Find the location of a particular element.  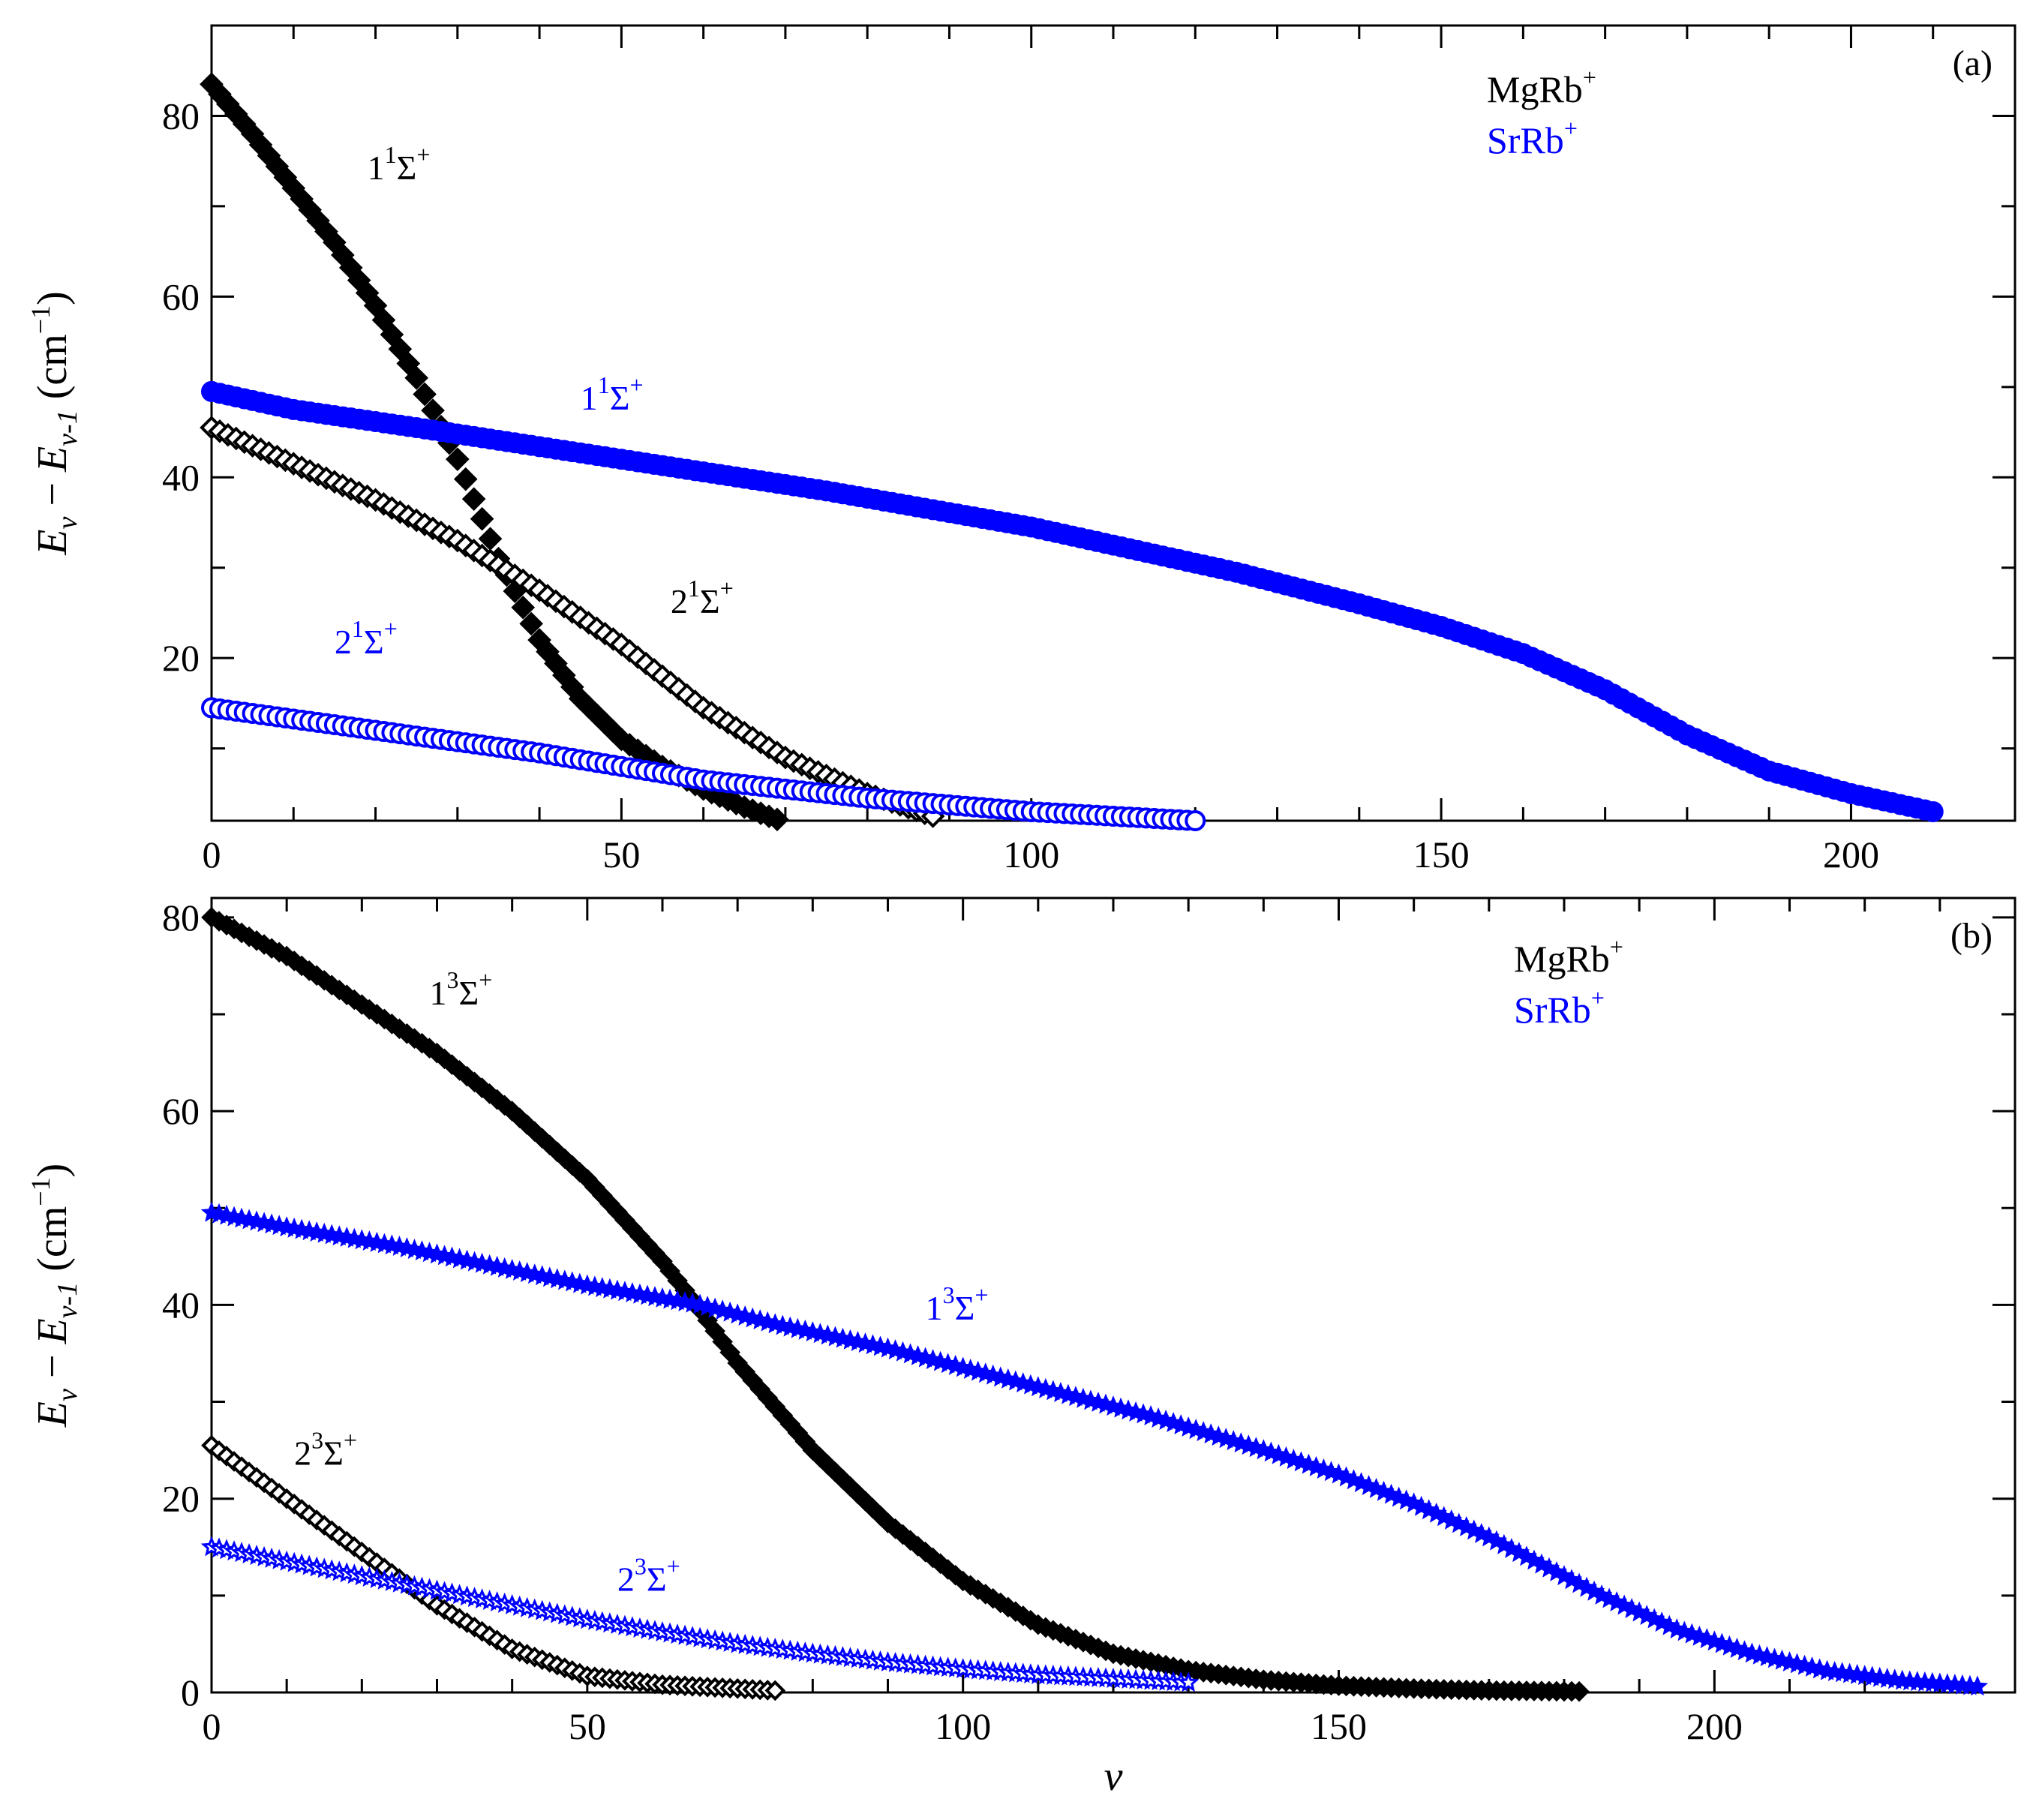

series-SrRb-21sigmaplus is located at coordinates (703, 764).